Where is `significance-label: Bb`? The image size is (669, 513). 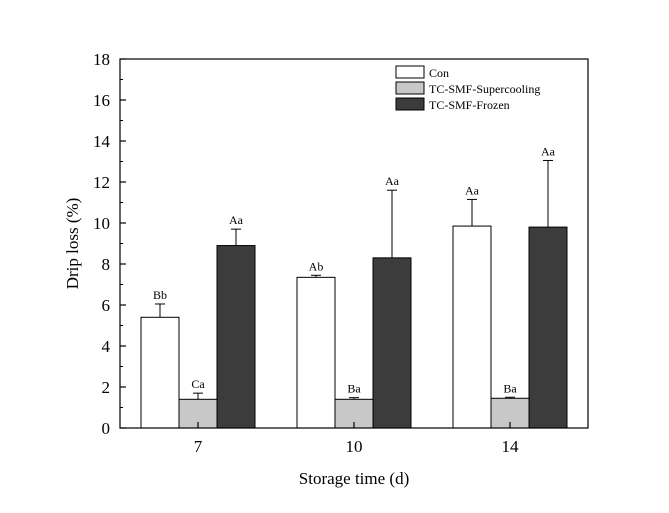 significance-label: Bb is located at coordinates (160, 295).